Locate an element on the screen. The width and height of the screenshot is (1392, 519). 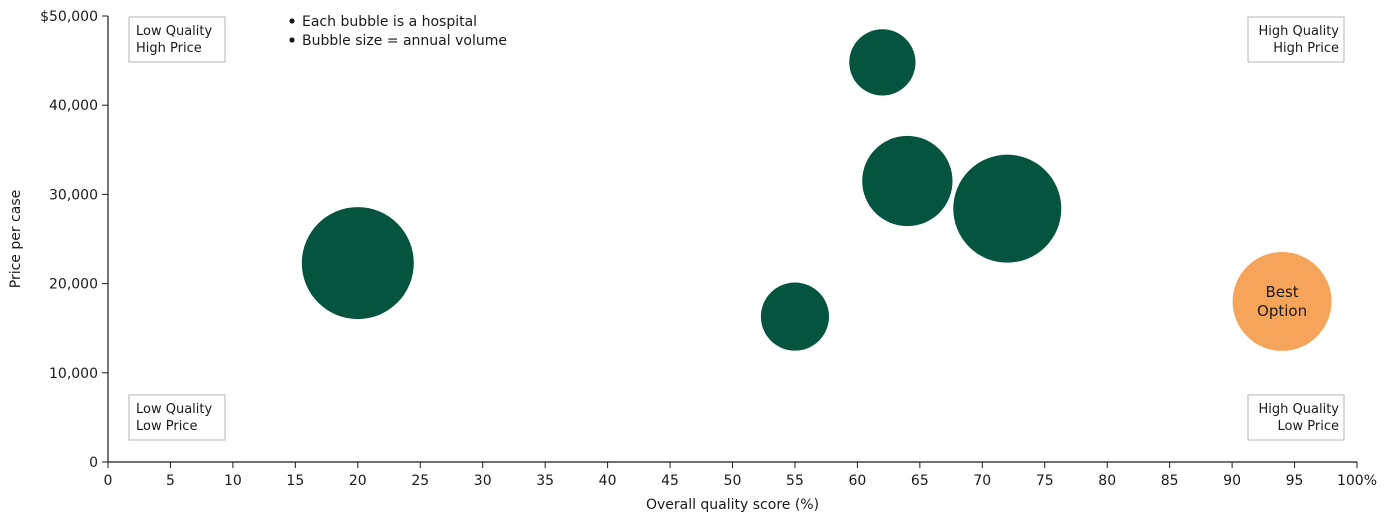
x-tick-label: 100% is located at coordinates (1357, 481).